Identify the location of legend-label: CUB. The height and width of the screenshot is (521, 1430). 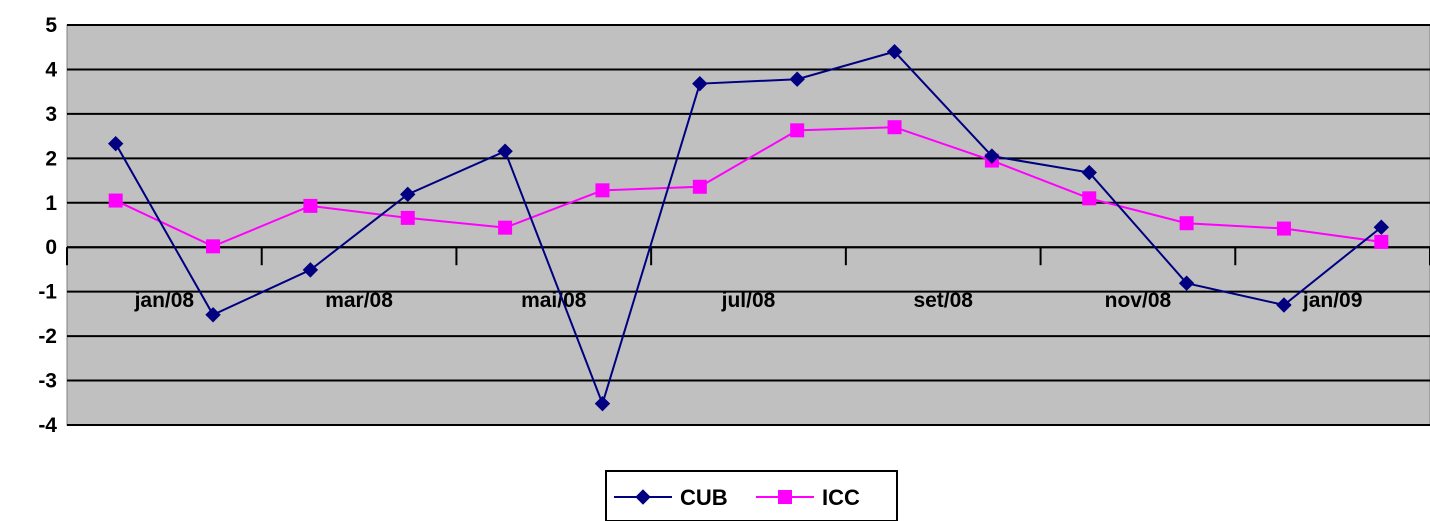
(704, 497).